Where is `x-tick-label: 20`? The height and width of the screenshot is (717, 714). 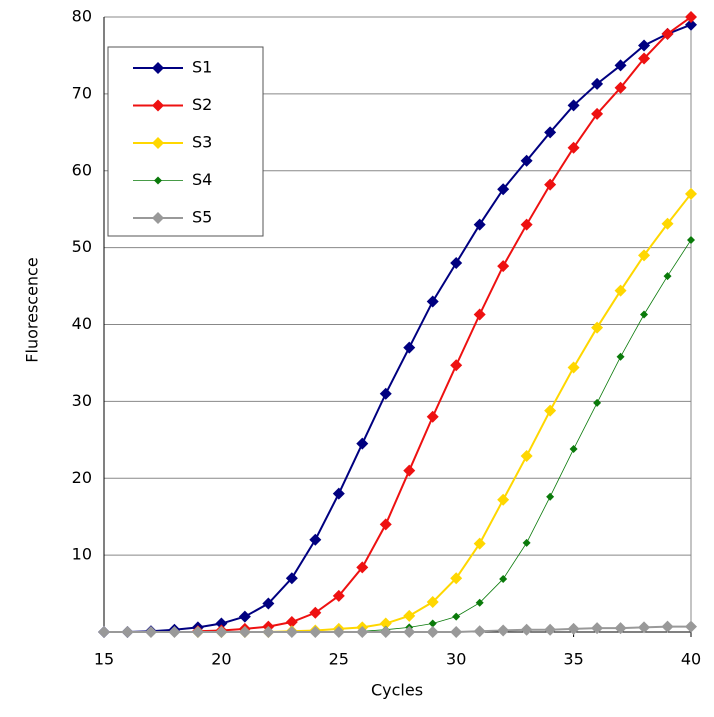 x-tick-label: 20 is located at coordinates (221, 659).